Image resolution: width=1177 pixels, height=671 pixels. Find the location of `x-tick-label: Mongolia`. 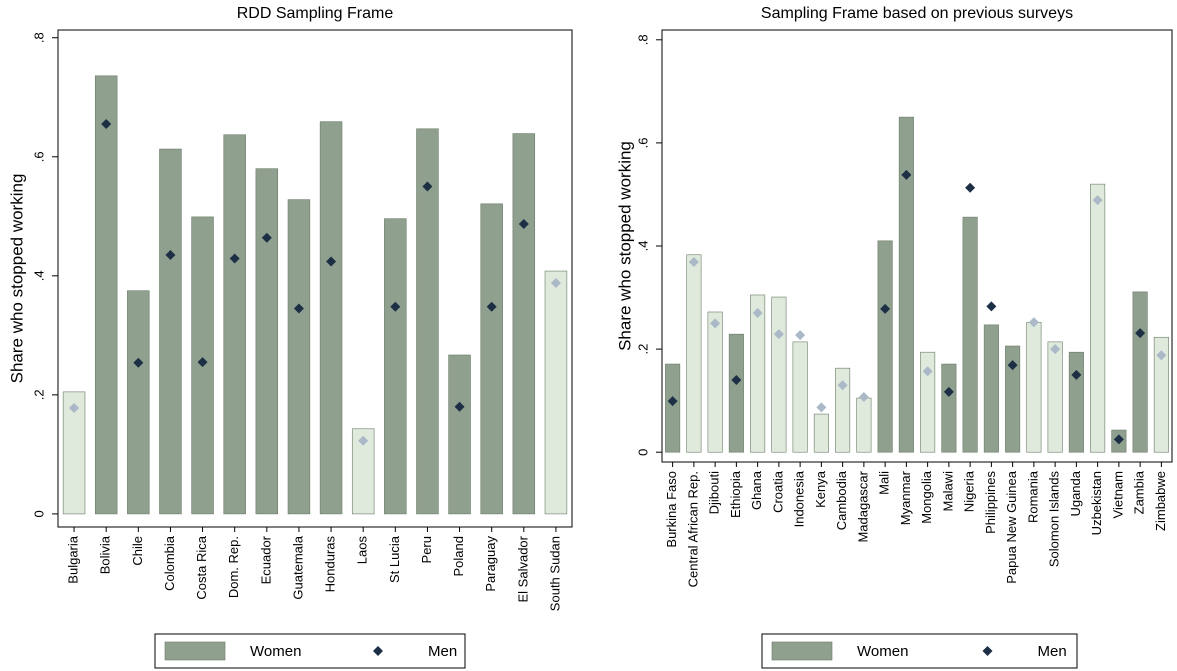

x-tick-label: Mongolia is located at coordinates (926, 497).